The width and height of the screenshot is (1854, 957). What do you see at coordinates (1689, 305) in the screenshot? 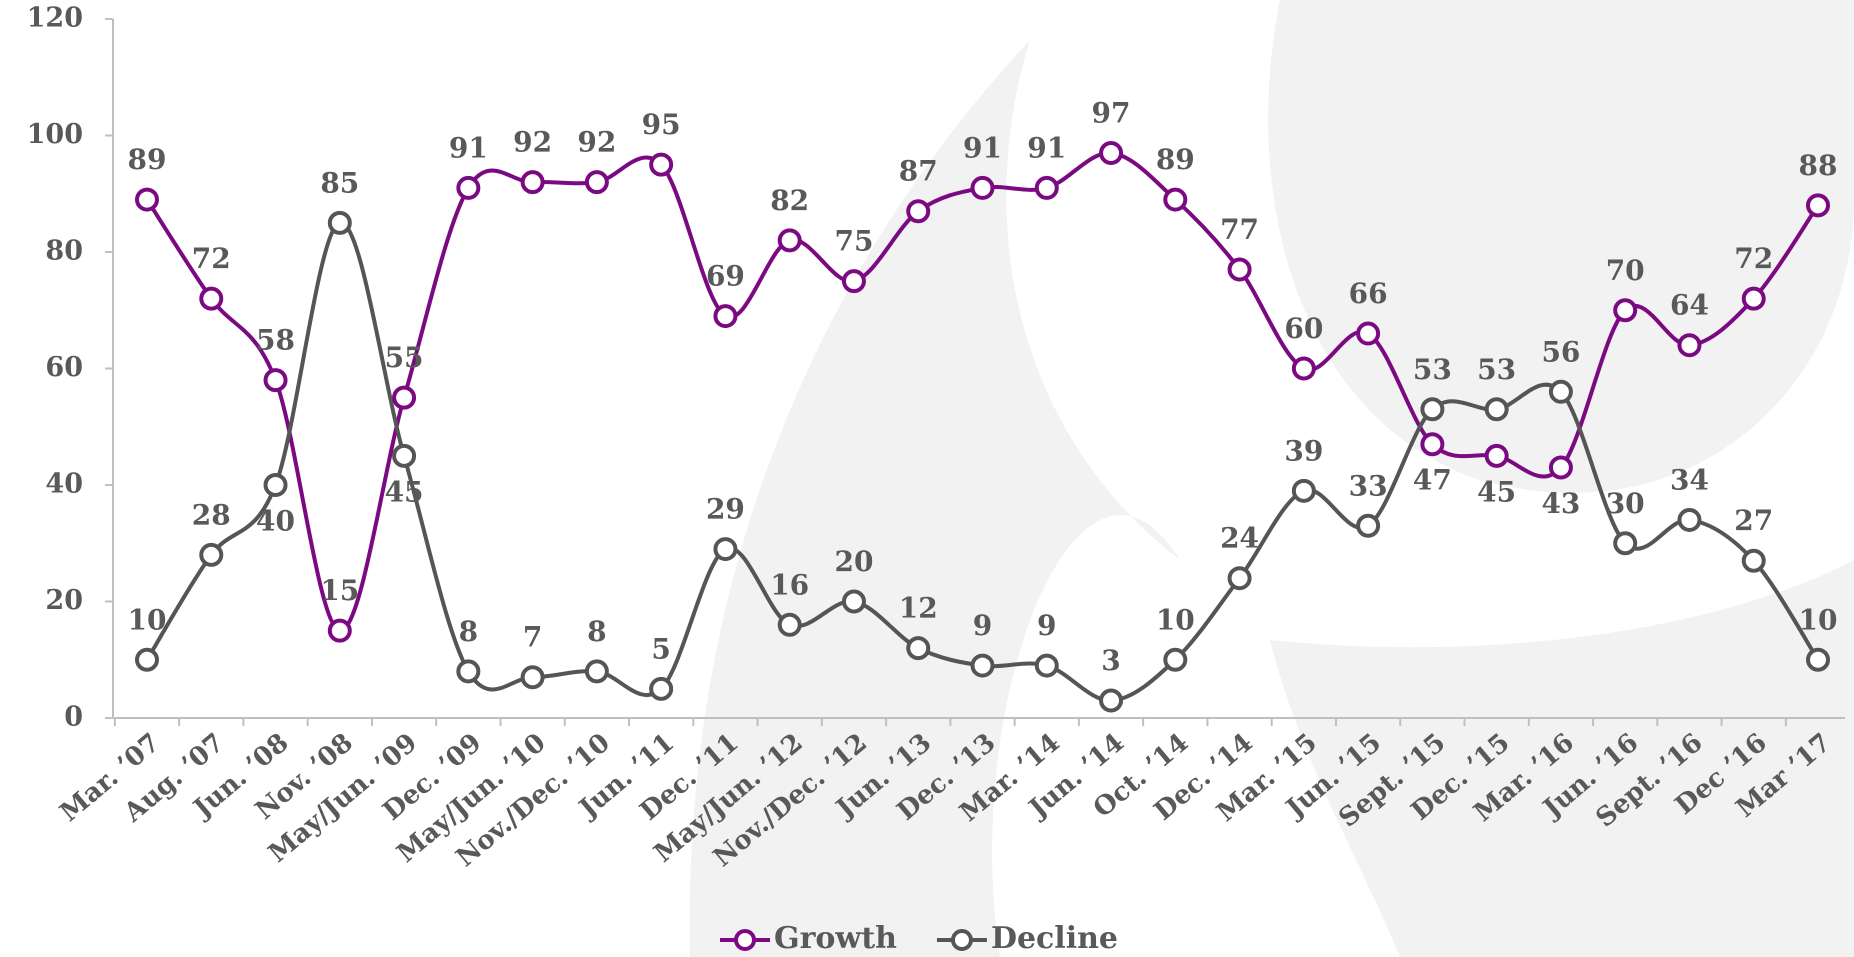
I see `data-label: 64` at bounding box center [1689, 305].